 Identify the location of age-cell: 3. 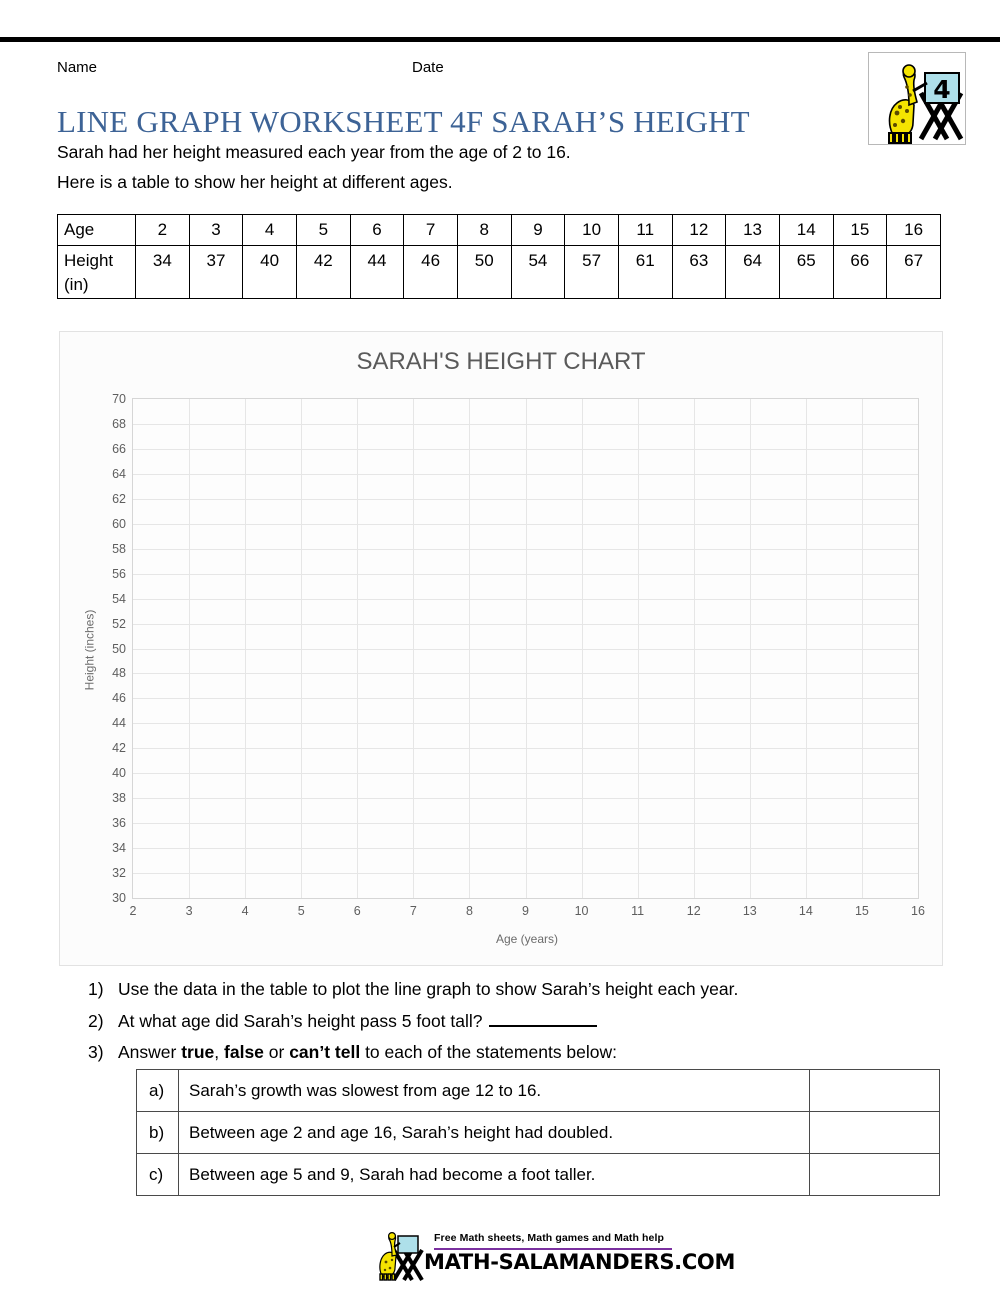
(216, 230).